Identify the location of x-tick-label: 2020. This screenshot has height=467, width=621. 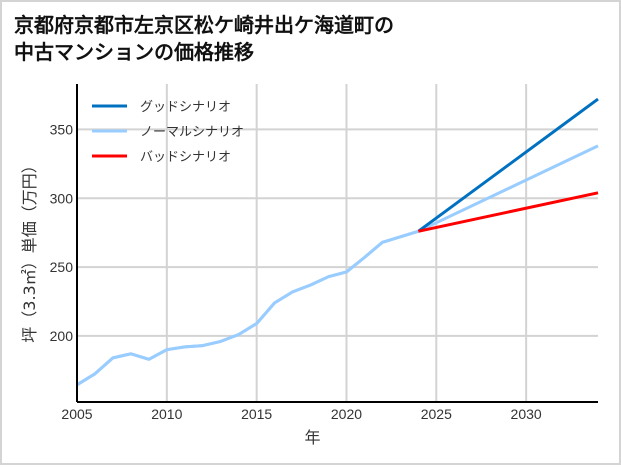
(346, 414).